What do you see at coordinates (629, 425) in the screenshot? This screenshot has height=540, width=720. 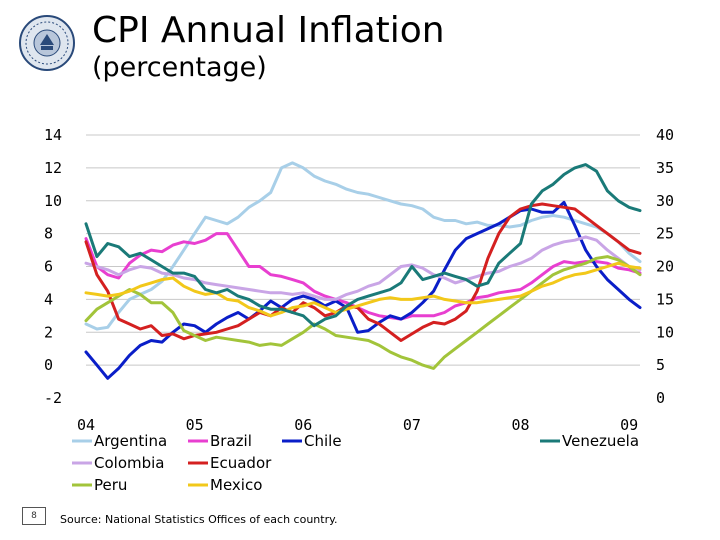 I see `x-tick-label-09: 09` at bounding box center [629, 425].